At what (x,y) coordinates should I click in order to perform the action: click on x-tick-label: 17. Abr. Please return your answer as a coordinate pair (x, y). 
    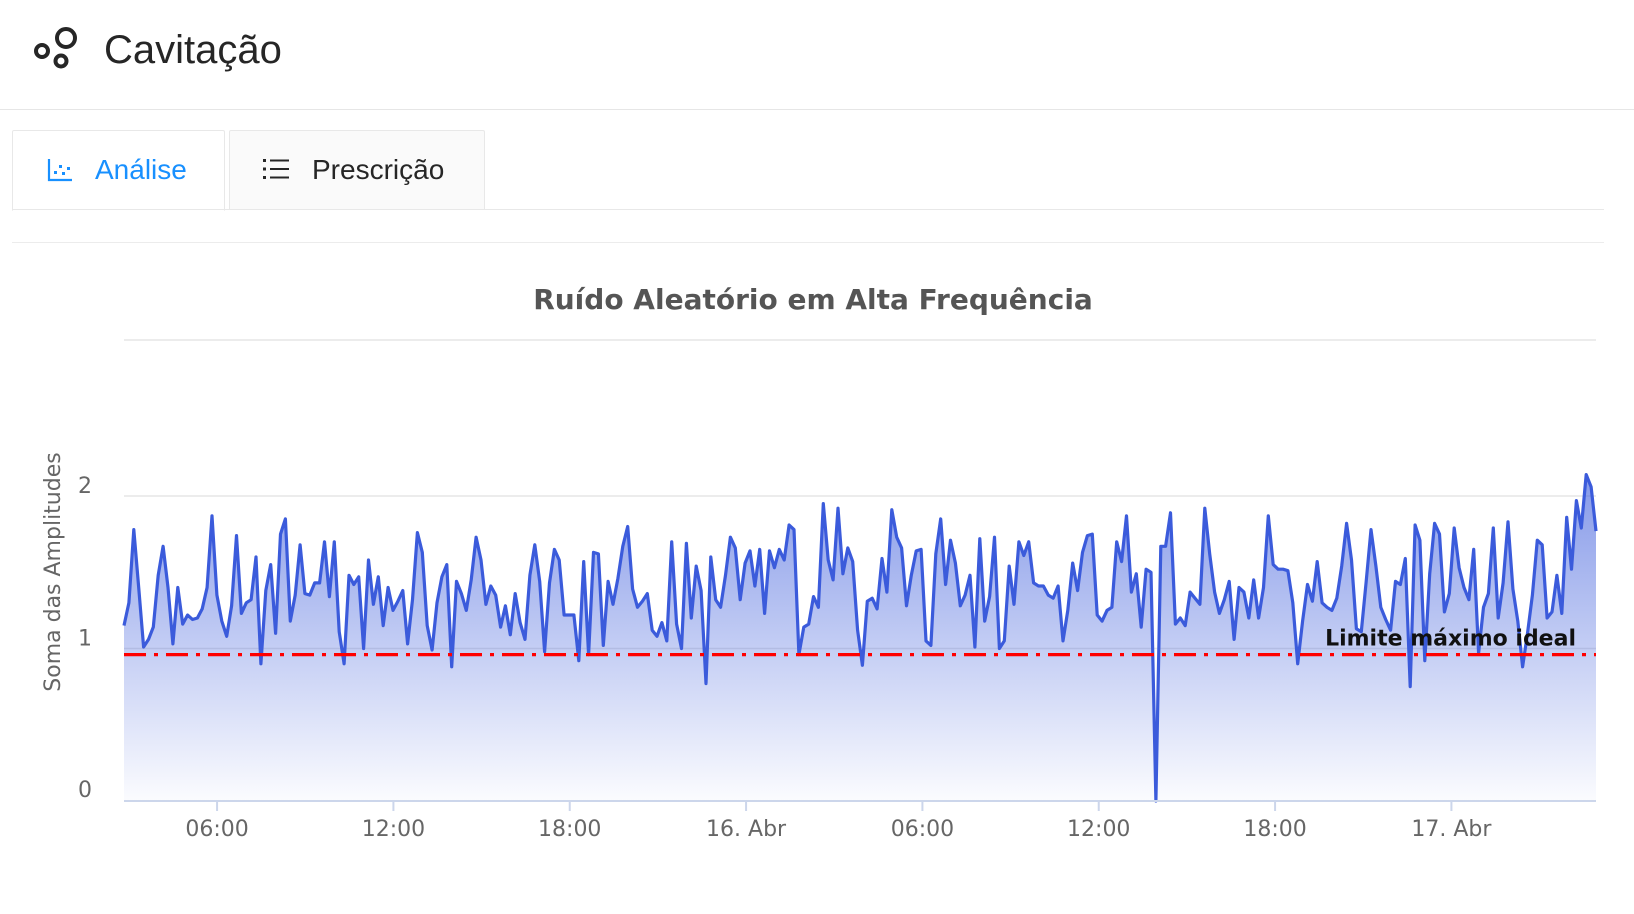
    Looking at the image, I should click on (1451, 829).